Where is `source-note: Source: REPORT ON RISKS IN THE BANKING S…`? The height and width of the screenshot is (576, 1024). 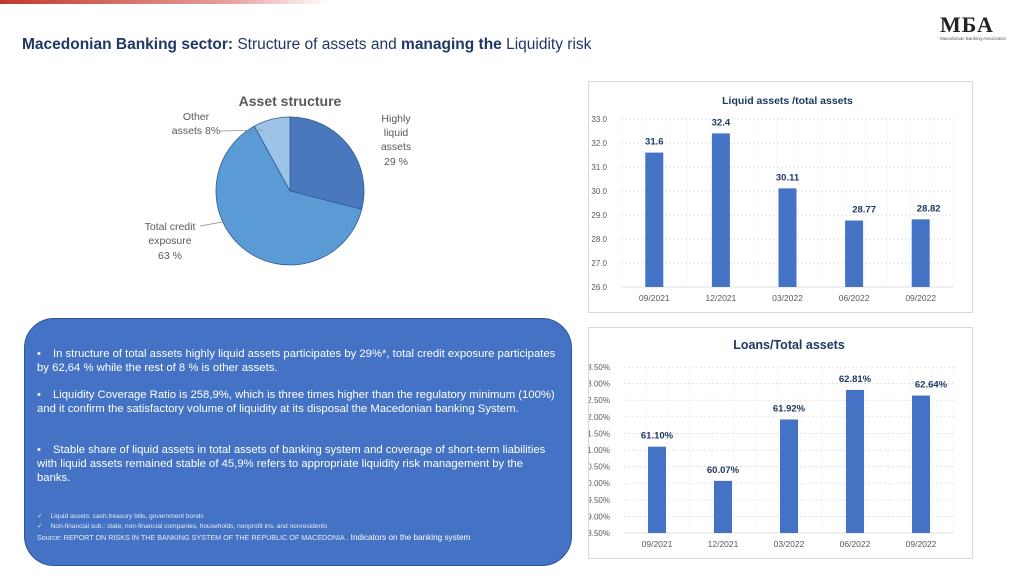 source-note: Source: REPORT ON RISKS IN THE BANKING S… is located at coordinates (253, 537).